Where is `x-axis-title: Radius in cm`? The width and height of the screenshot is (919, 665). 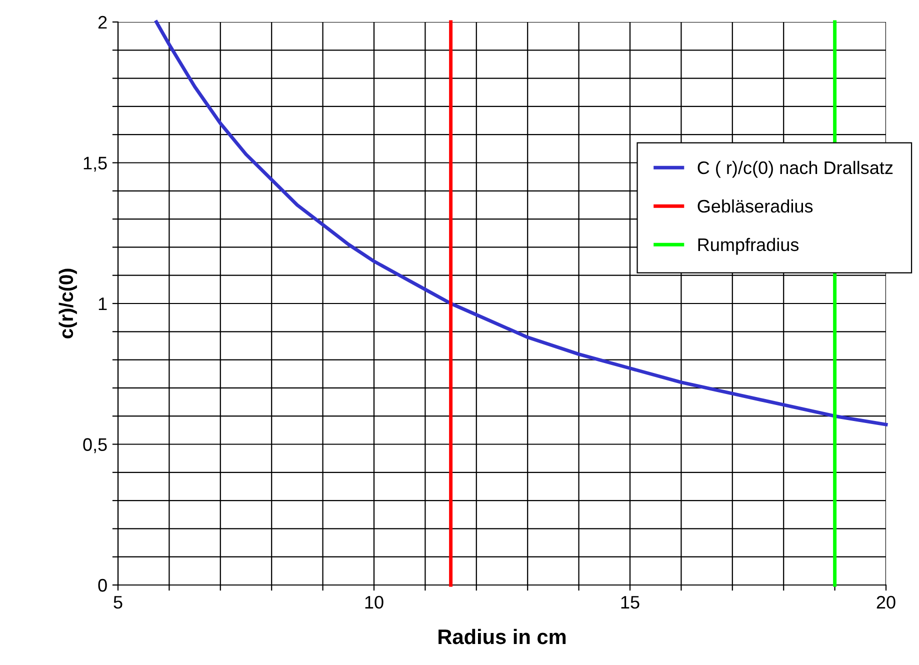
x-axis-title: Radius in cm is located at coordinates (502, 636).